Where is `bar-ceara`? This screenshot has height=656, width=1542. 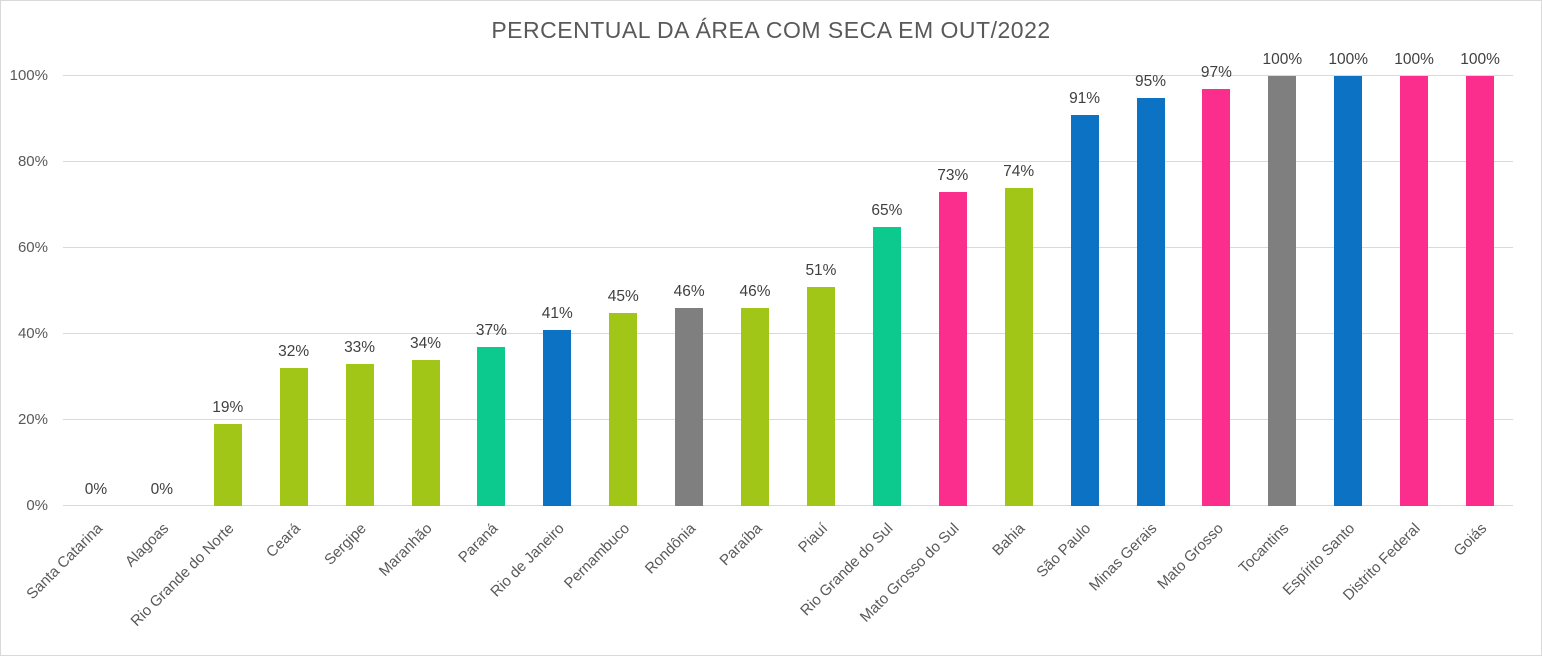
bar-ceara is located at coordinates (293, 437).